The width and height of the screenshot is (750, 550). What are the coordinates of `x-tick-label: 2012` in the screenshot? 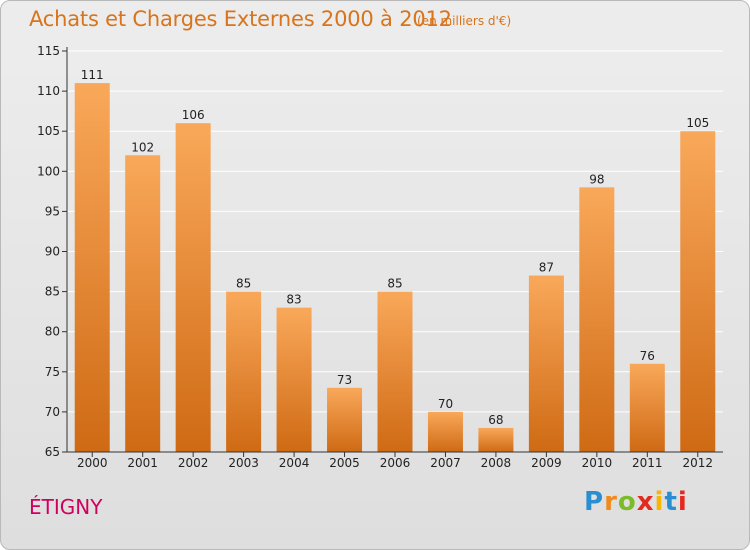 It's located at (697, 463).